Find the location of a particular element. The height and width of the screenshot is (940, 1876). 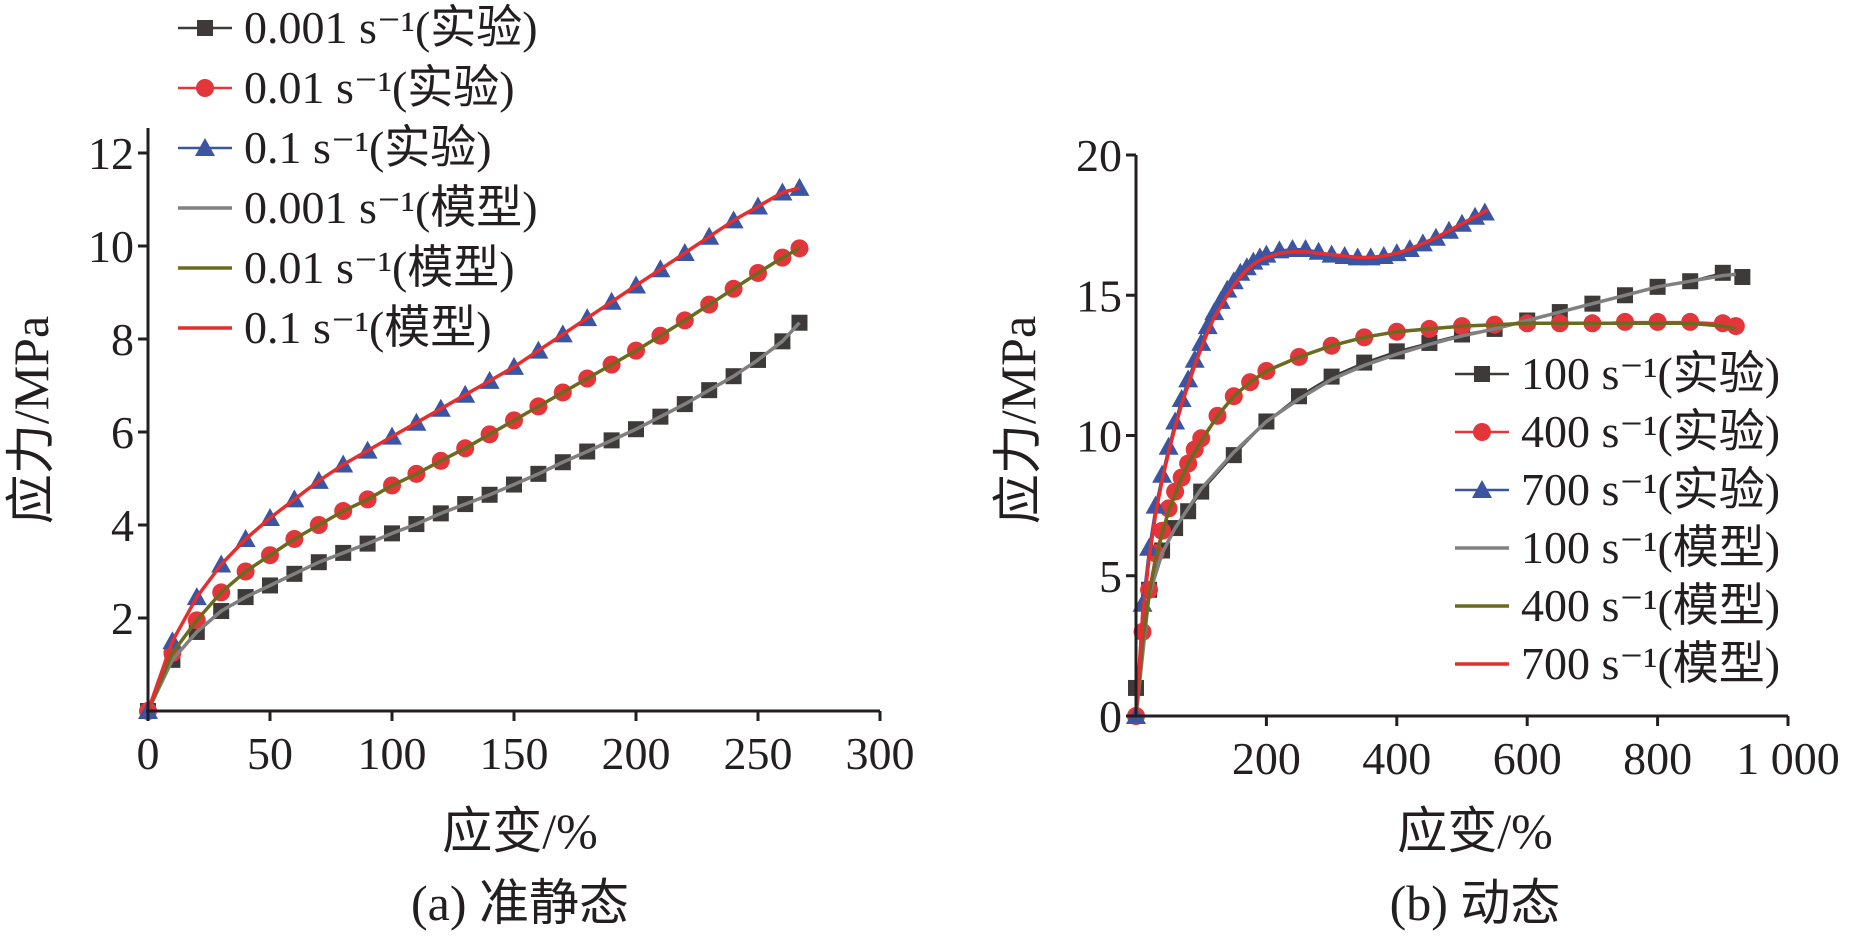

x-axis-label-b: 应变/% is located at coordinates (1475, 831).